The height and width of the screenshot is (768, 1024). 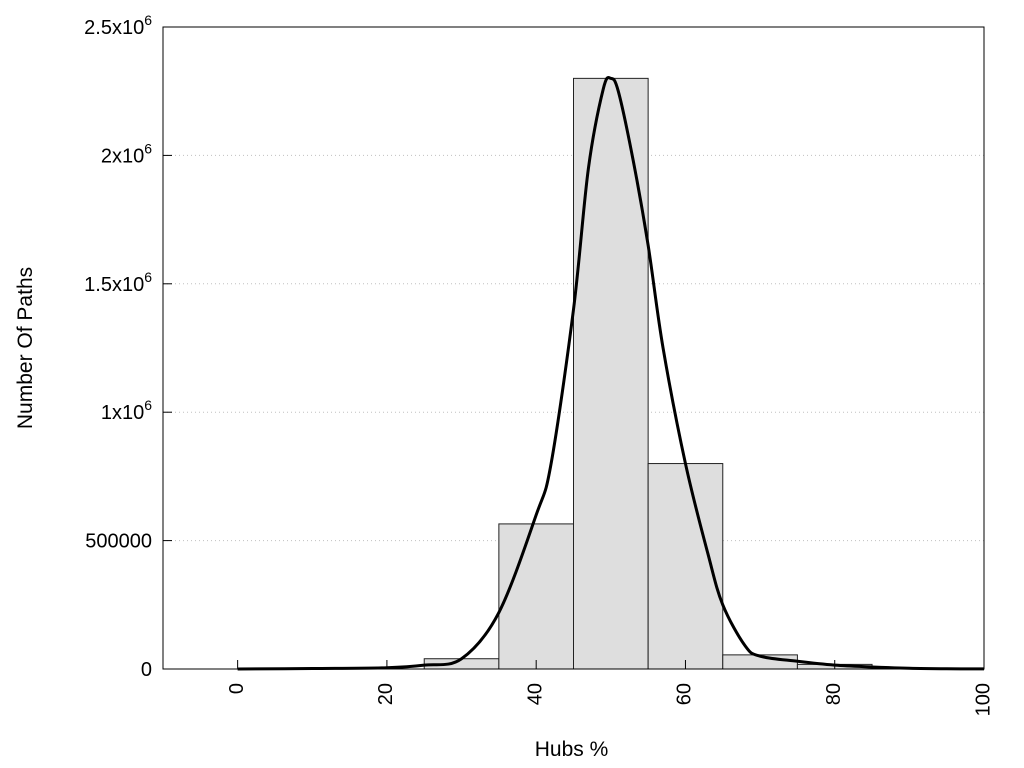 I want to click on x-tick-label-20: 20, so click(x=386, y=694).